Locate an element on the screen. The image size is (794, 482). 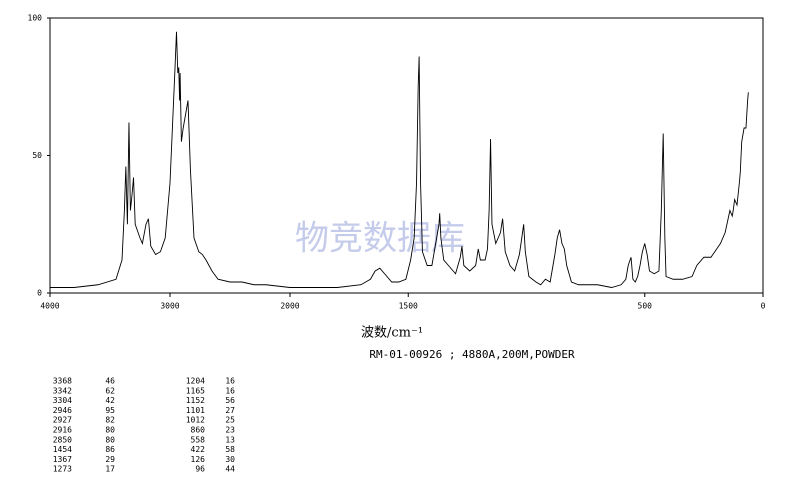
peak-wavenumber: 1101 is located at coordinates (195, 410).